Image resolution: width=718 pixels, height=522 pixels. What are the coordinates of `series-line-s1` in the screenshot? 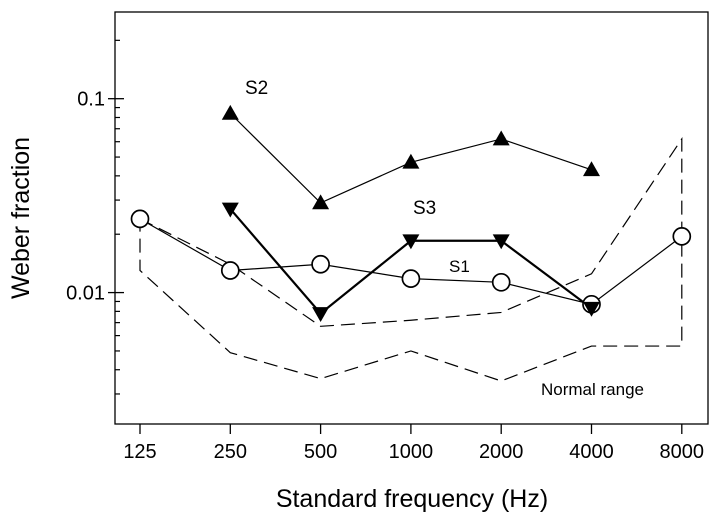 It's located at (411, 261).